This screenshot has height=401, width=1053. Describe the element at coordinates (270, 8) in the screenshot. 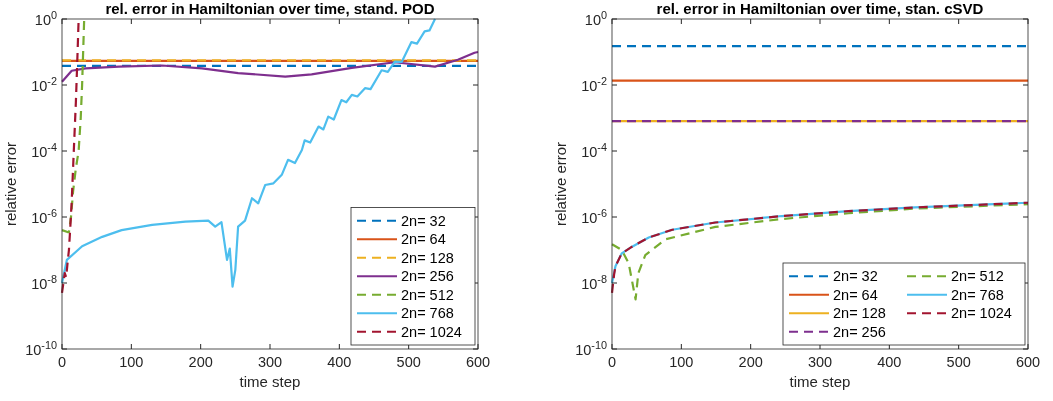

I see `chart-title: rel. error in Hamiltonian over time, stand. POD` at that location.